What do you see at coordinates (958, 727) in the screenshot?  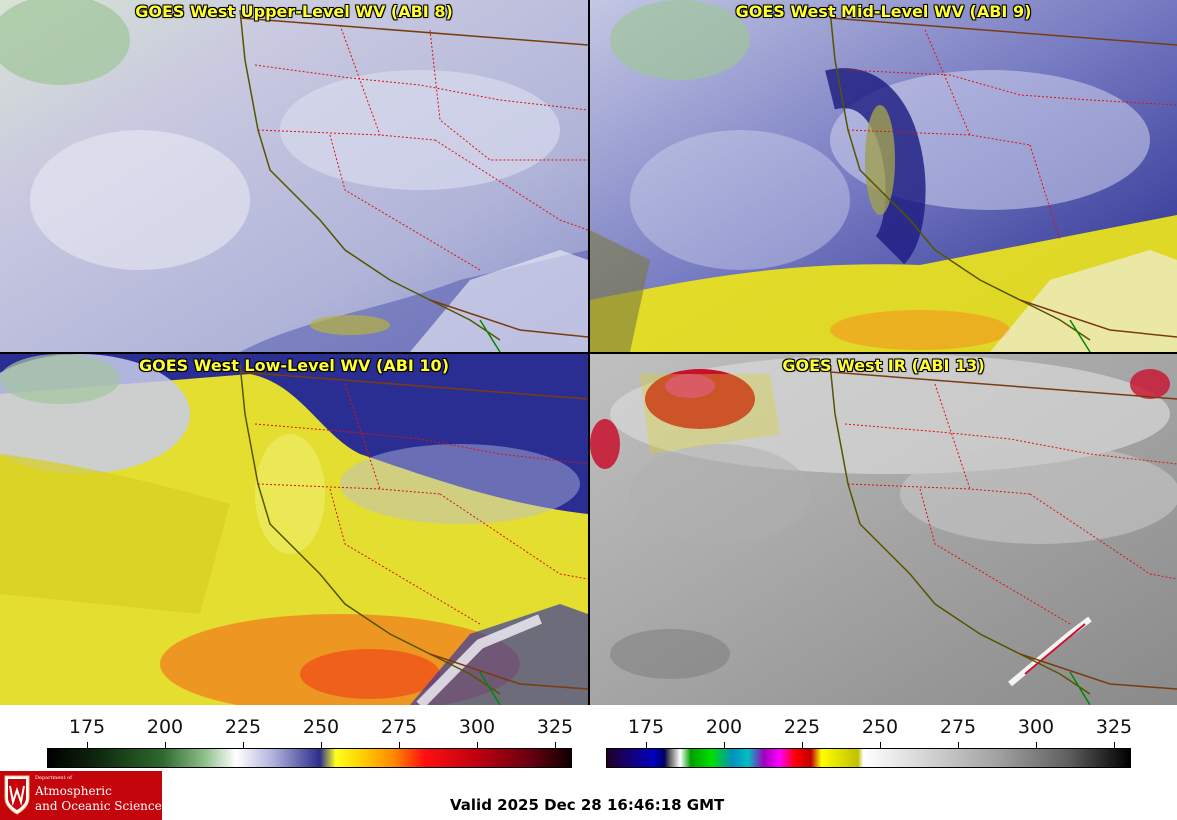 I see `ir-tick-label: 275` at bounding box center [958, 727].